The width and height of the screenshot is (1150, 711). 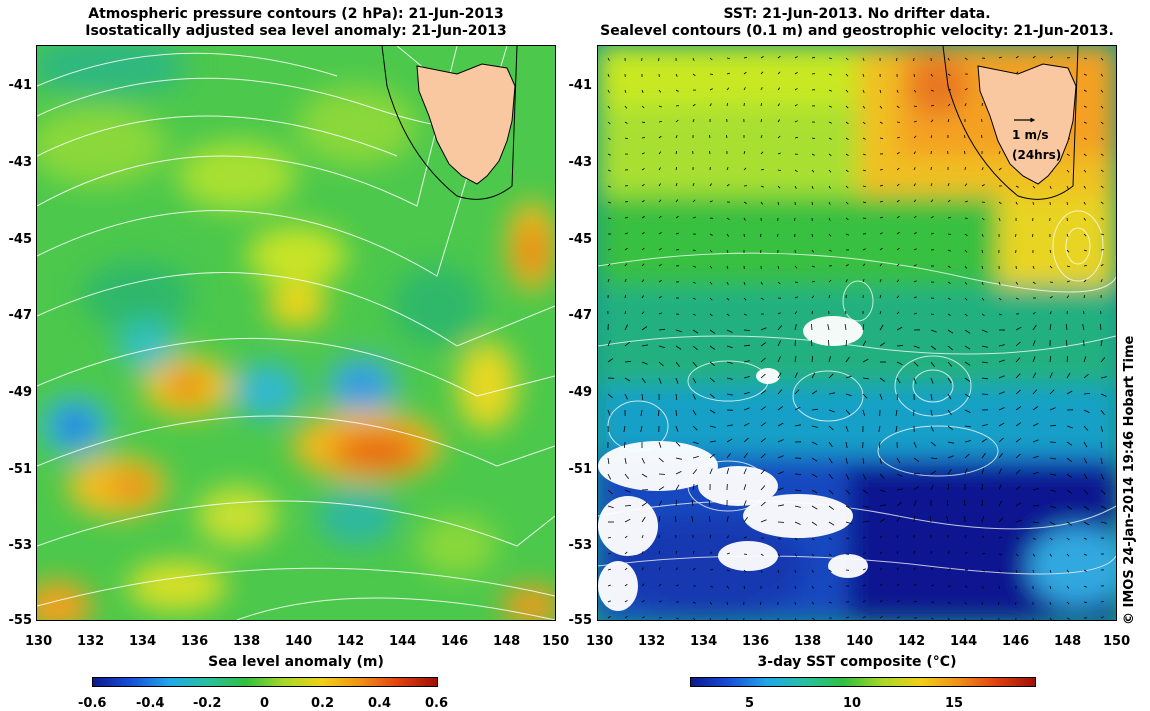 What do you see at coordinates (194, 641) in the screenshot?
I see `left-xtick: 136` at bounding box center [194, 641].